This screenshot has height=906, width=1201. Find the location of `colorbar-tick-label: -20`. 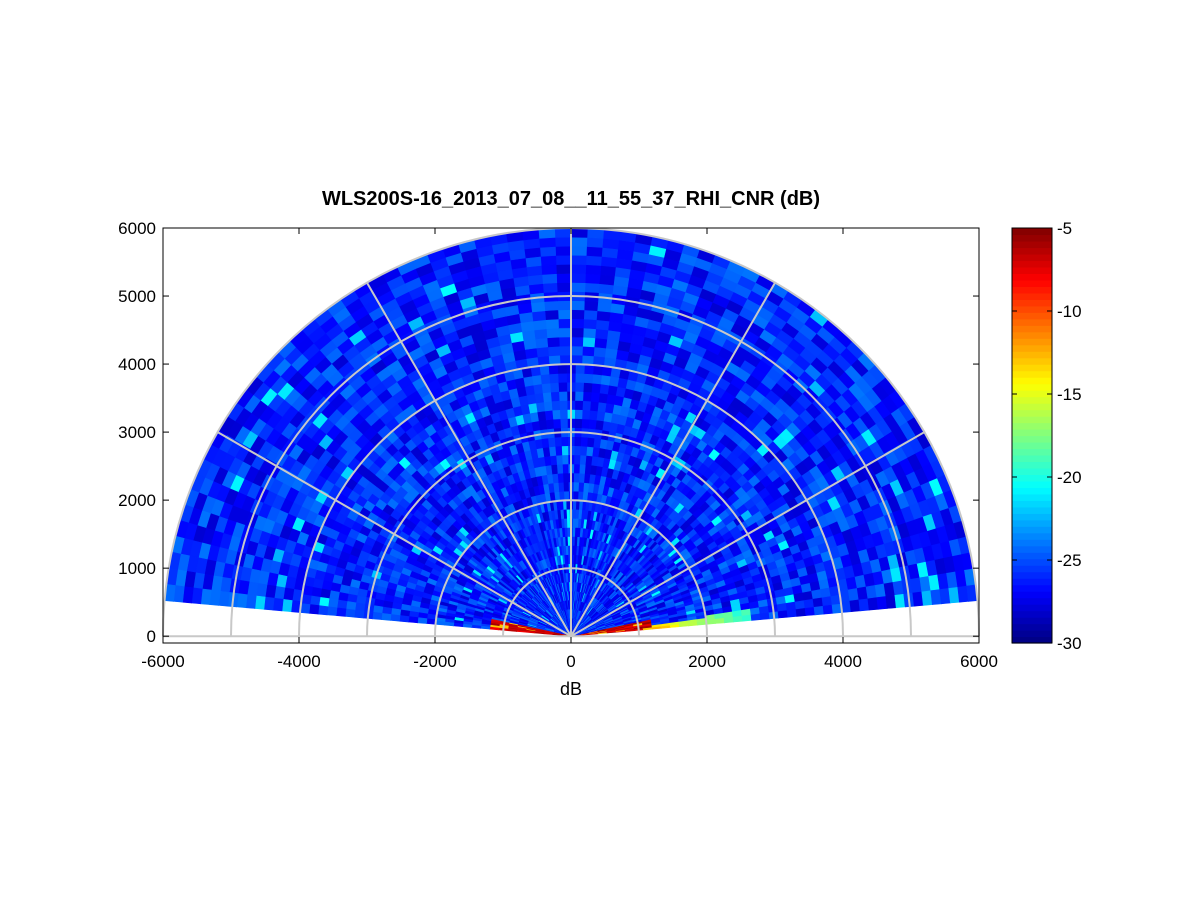

colorbar-tick-label: -20 is located at coordinates (1069, 477).